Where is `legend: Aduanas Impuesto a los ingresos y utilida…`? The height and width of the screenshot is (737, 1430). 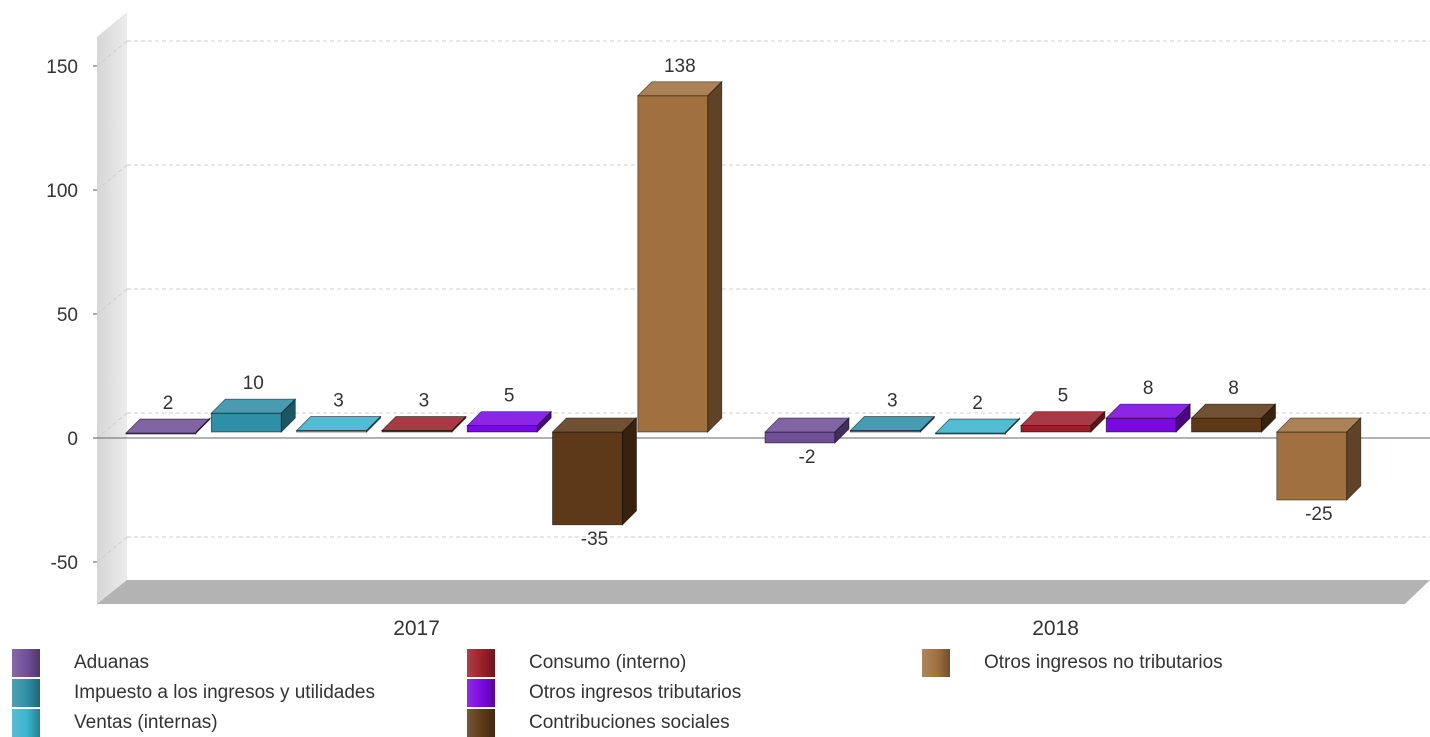 legend: Aduanas Impuesto a los ingresos y utilida… is located at coordinates (715, 691).